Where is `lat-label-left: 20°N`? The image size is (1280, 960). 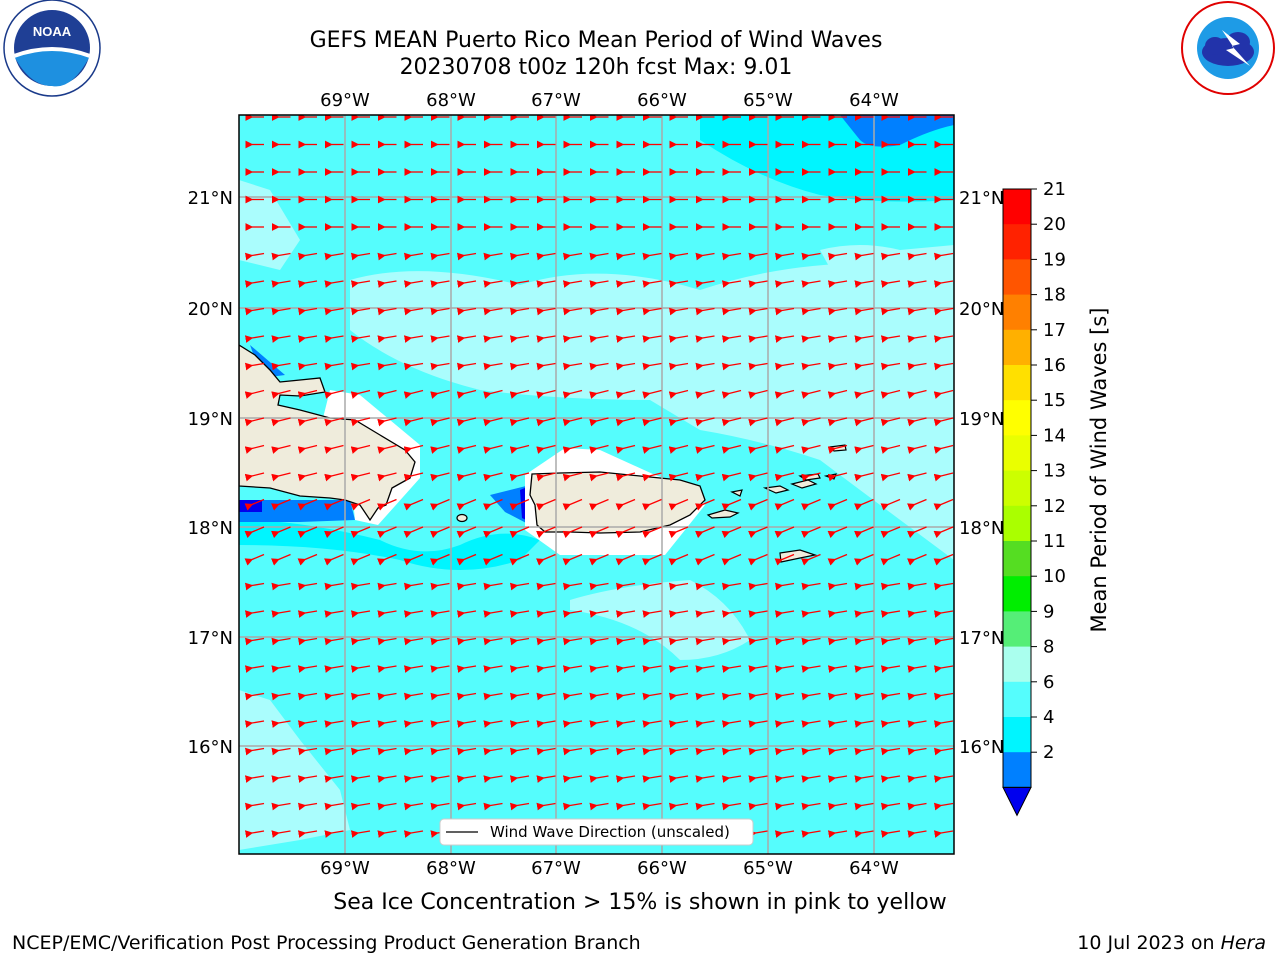
lat-label-left: 20°N is located at coordinates (210, 309).